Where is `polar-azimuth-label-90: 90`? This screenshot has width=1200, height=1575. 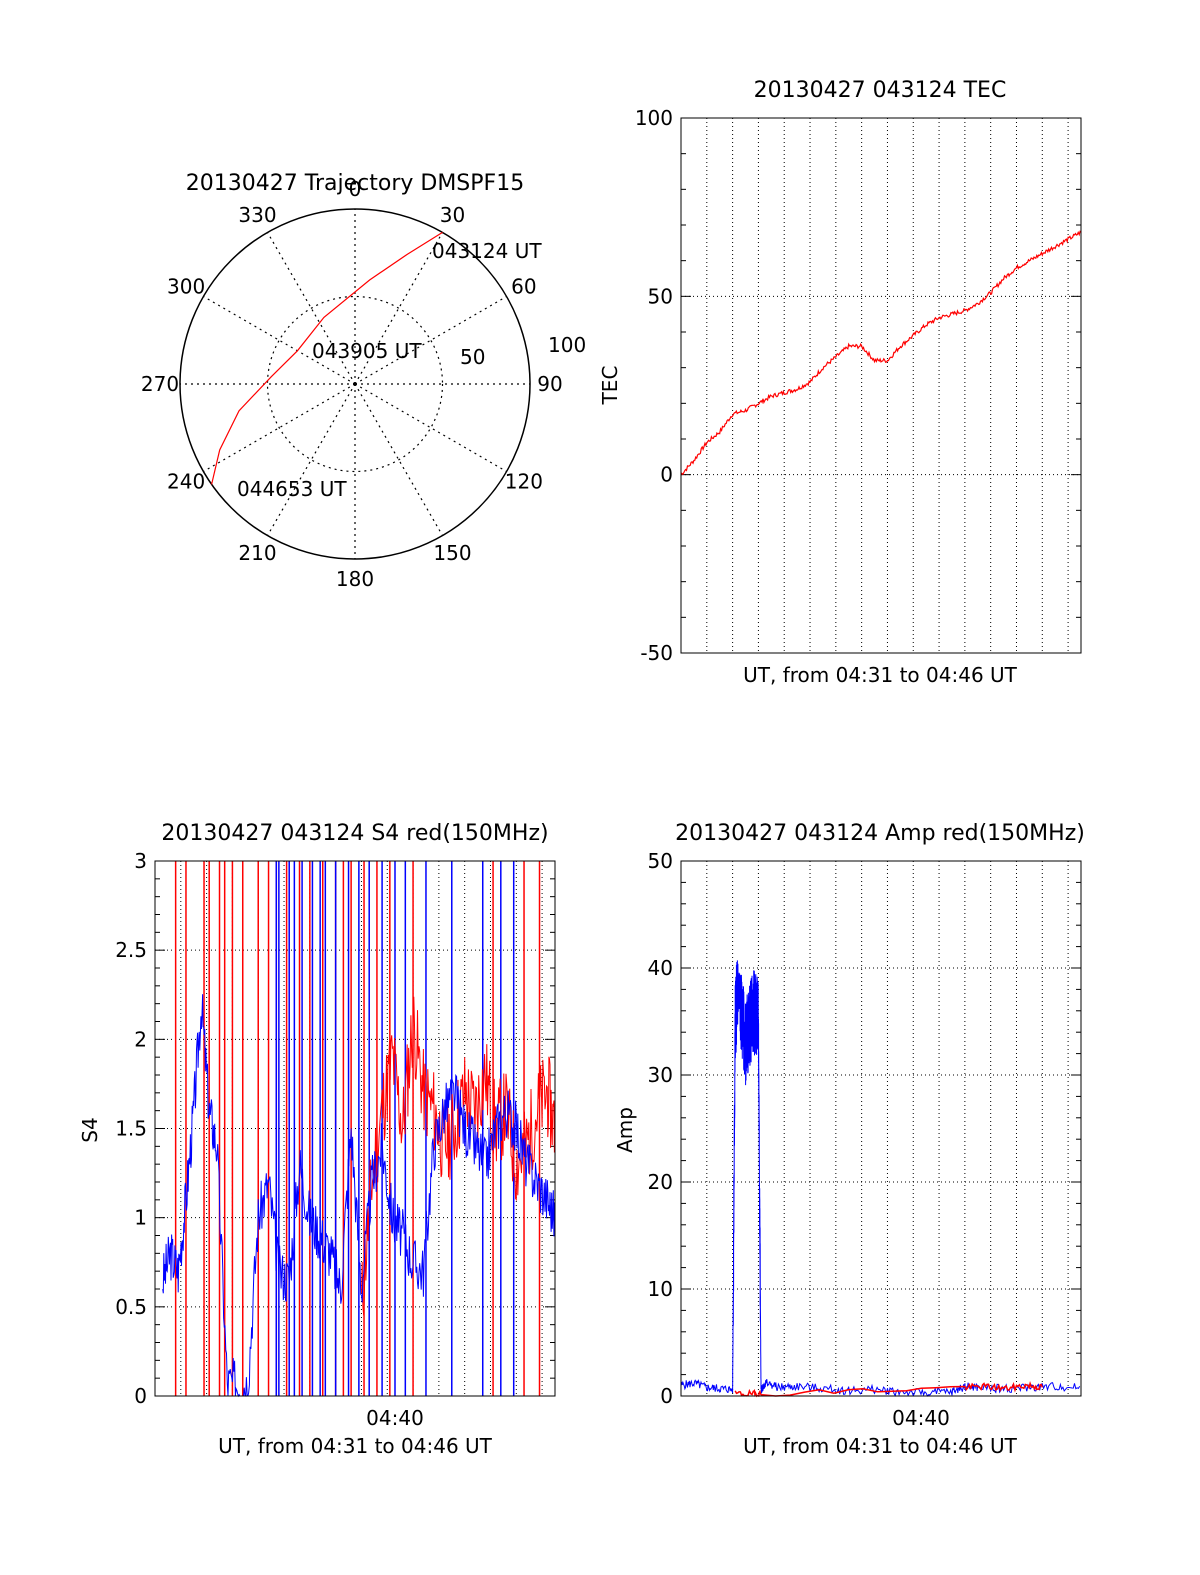 polar-azimuth-label-90: 90 is located at coordinates (549, 384).